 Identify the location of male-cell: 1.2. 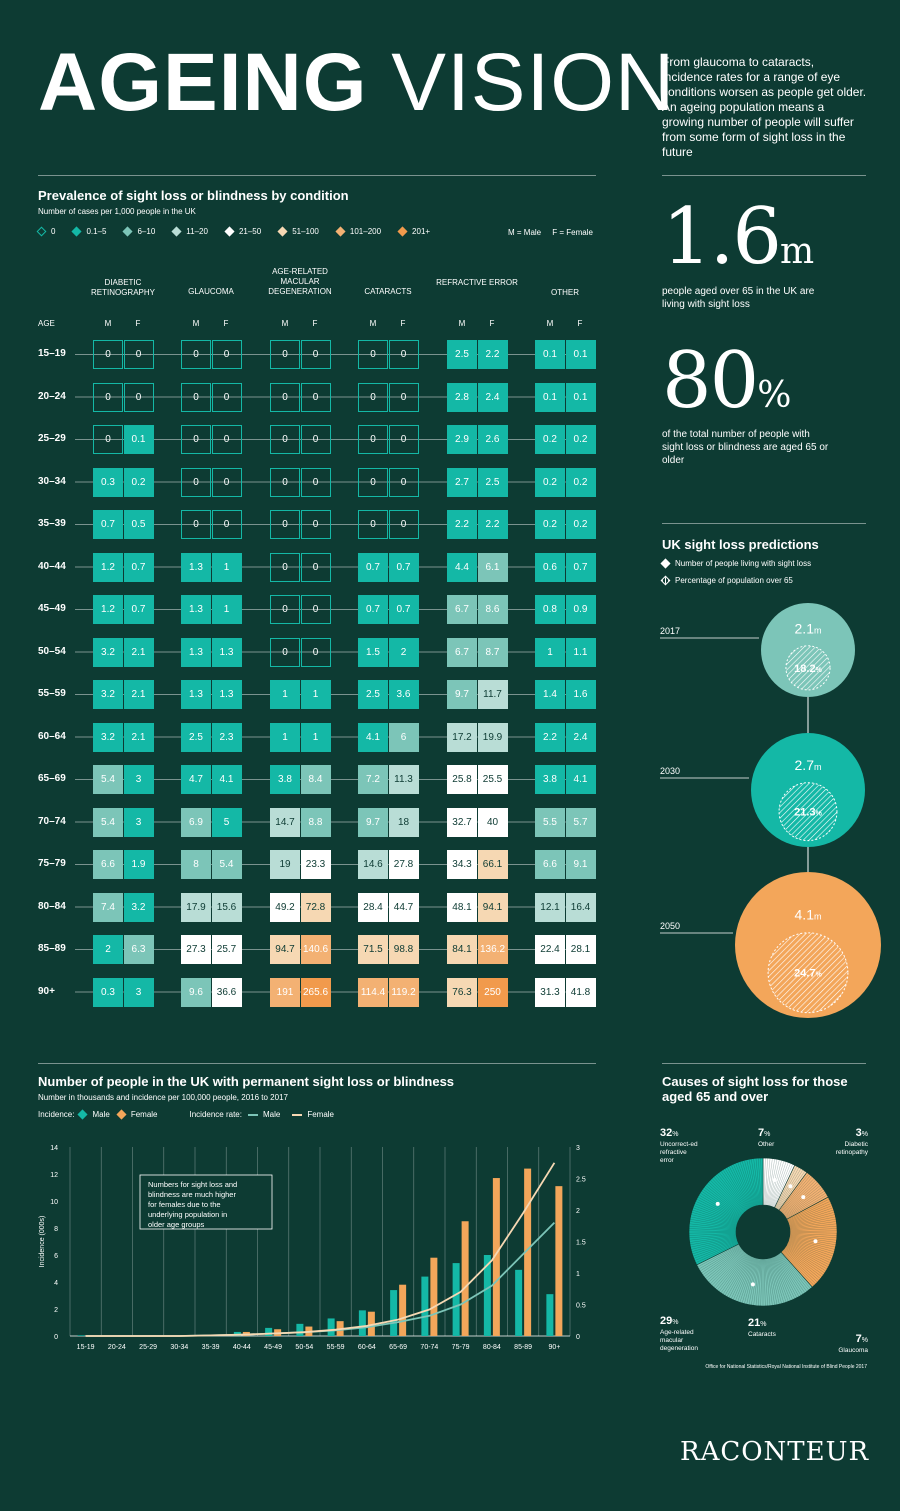
(108, 609).